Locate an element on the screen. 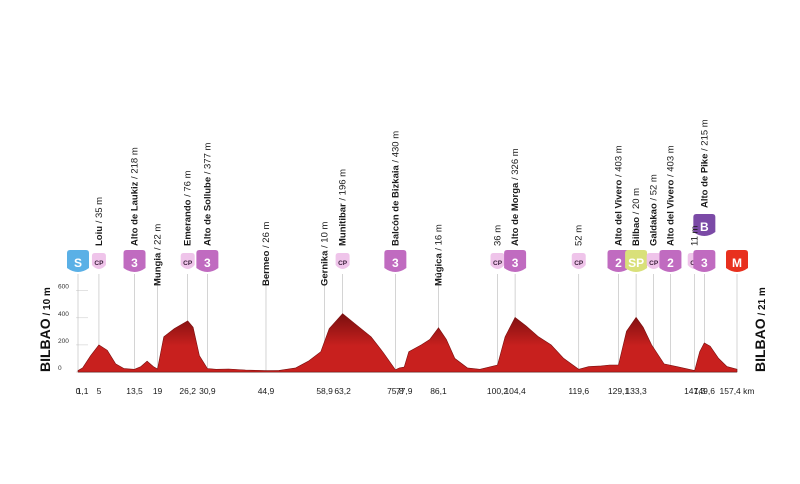 The image size is (800, 484). km-label: 149,6 is located at coordinates (705, 391).